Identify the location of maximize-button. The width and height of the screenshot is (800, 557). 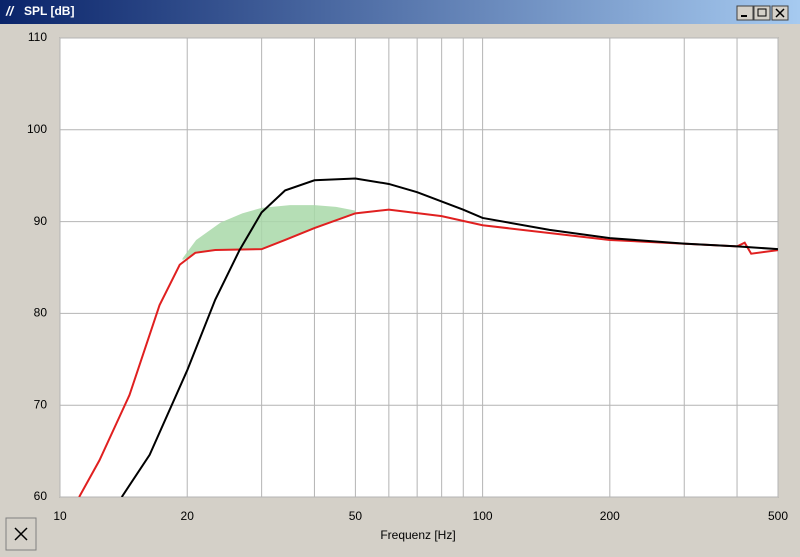
(762, 13).